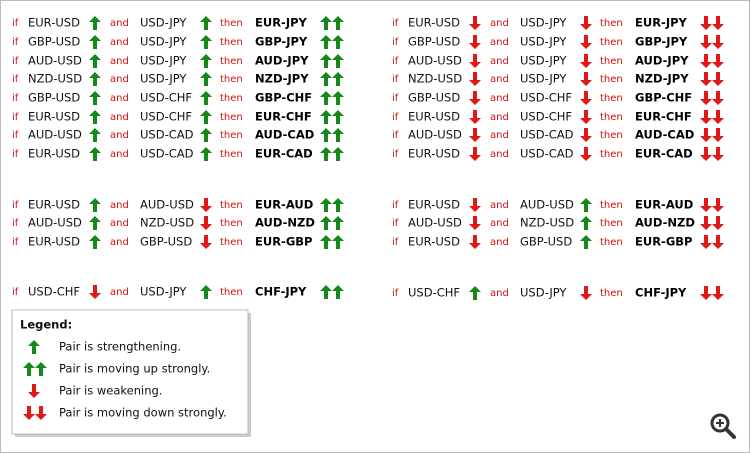 The height and width of the screenshot is (453, 750). What do you see at coordinates (663, 117) in the screenshot?
I see `result-pair: EUR-CHF` at bounding box center [663, 117].